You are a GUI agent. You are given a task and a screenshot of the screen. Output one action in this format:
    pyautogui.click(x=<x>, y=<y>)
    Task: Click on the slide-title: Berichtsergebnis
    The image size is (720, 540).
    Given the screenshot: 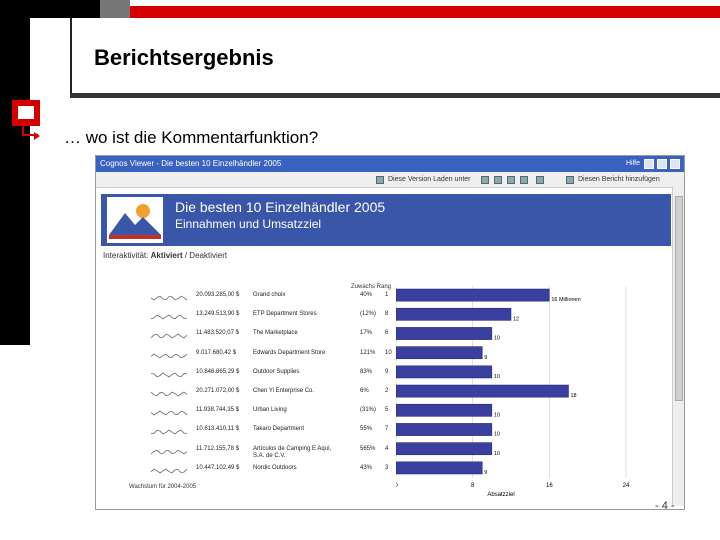 What is the action you would take?
    pyautogui.click(x=184, y=57)
    